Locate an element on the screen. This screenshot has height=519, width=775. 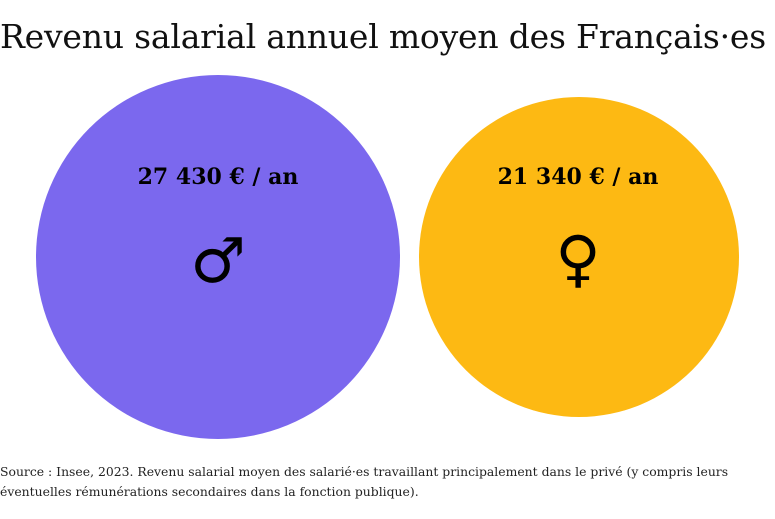
male-symbol-icon: ♂ is located at coordinates (218, 260).